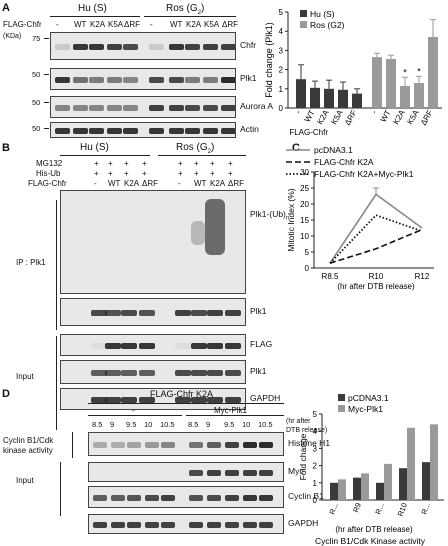  What do you see at coordinates (248, 78) in the screenshot?
I see `a-blot-label: Plk1` at bounding box center [248, 78].